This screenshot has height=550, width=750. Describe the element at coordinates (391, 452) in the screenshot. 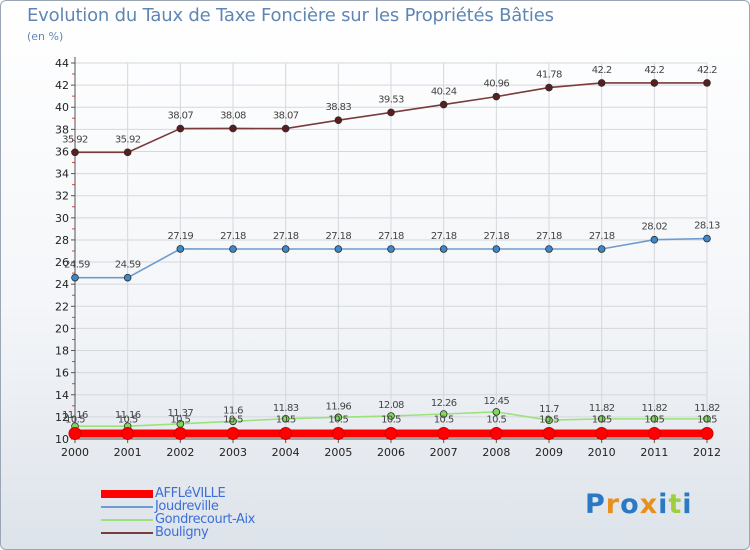

I see `x-tick-label: 2006` at that location.